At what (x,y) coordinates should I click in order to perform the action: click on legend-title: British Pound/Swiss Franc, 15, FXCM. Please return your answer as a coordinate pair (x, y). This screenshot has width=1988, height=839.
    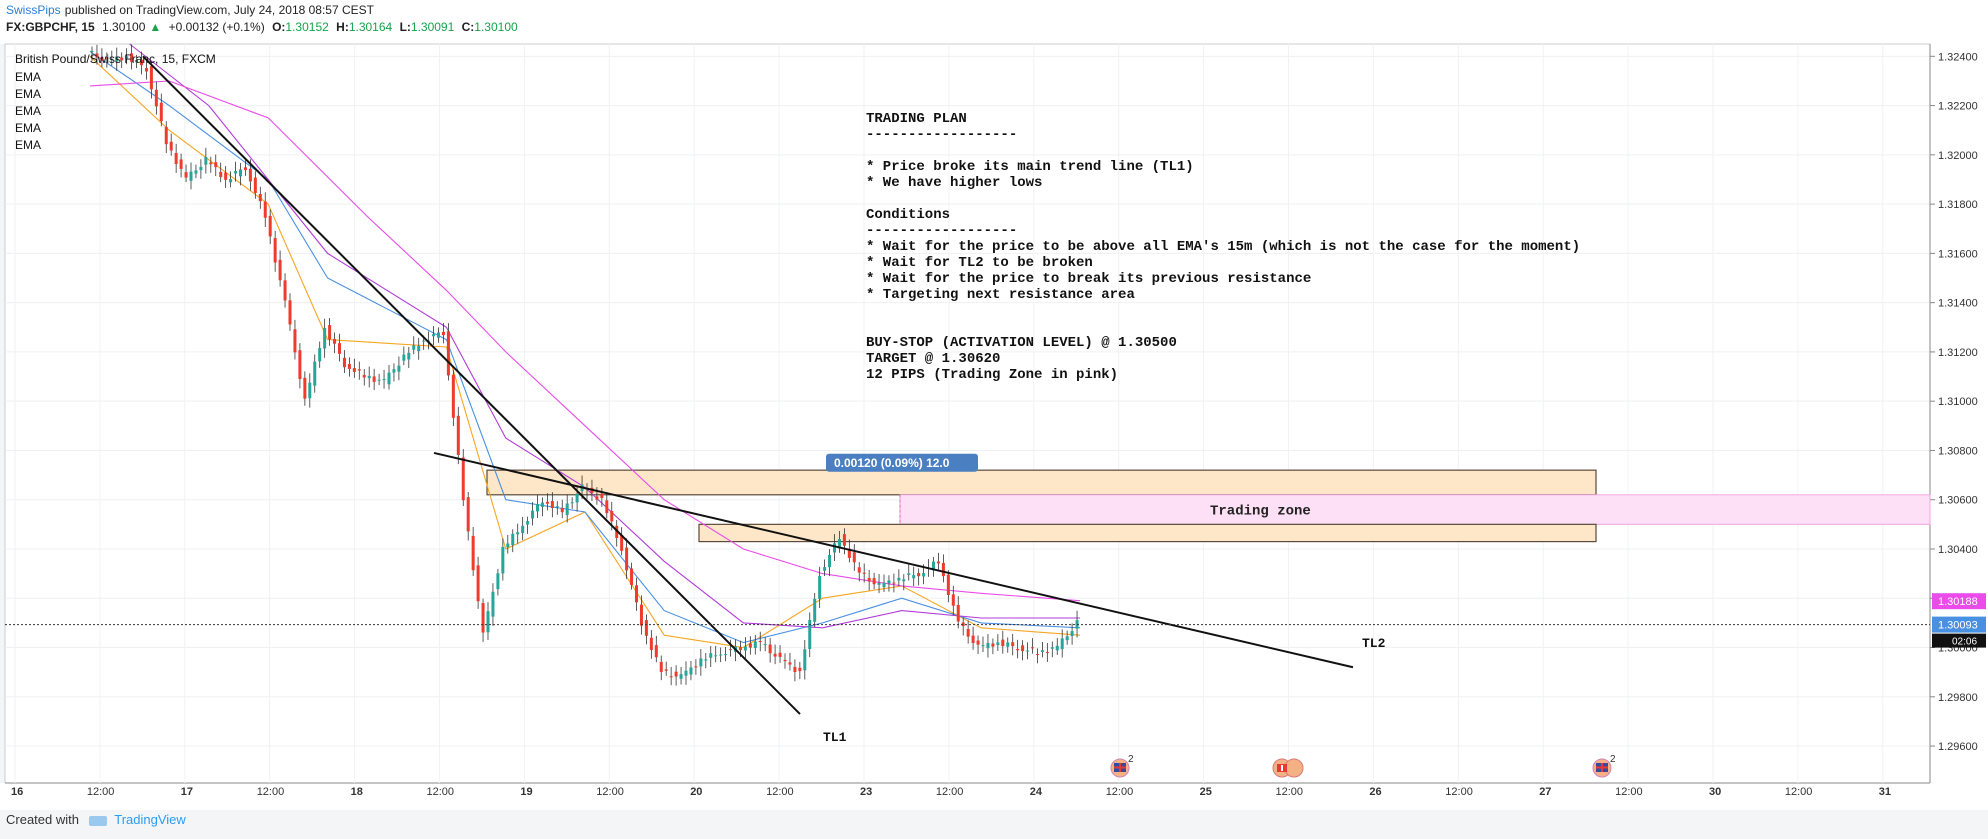
    Looking at the image, I should click on (115, 59).